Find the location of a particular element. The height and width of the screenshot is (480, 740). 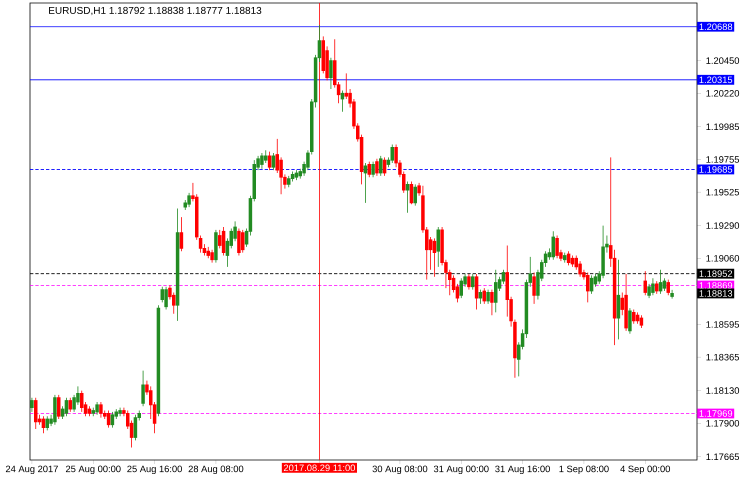

y-tick-label: 1.17665 is located at coordinates (723, 456).